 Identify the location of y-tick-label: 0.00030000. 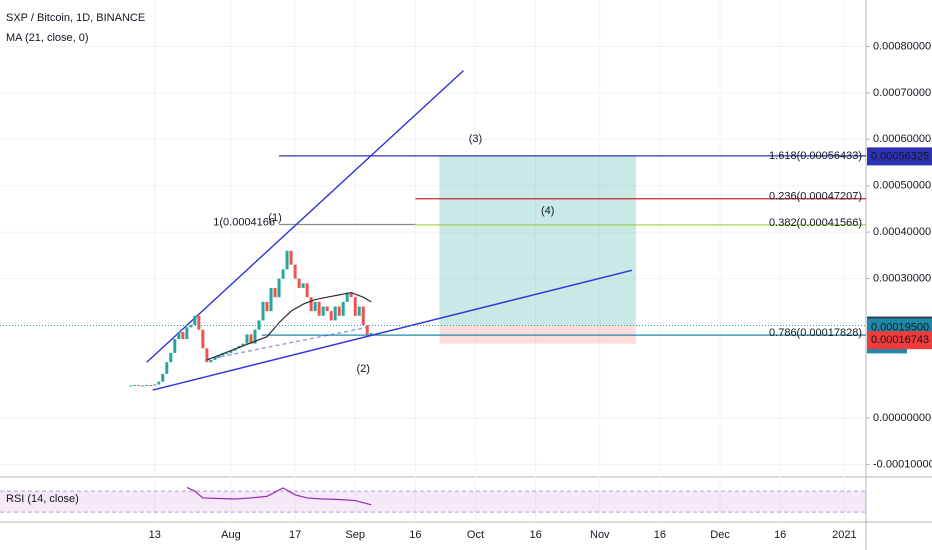
(902, 279).